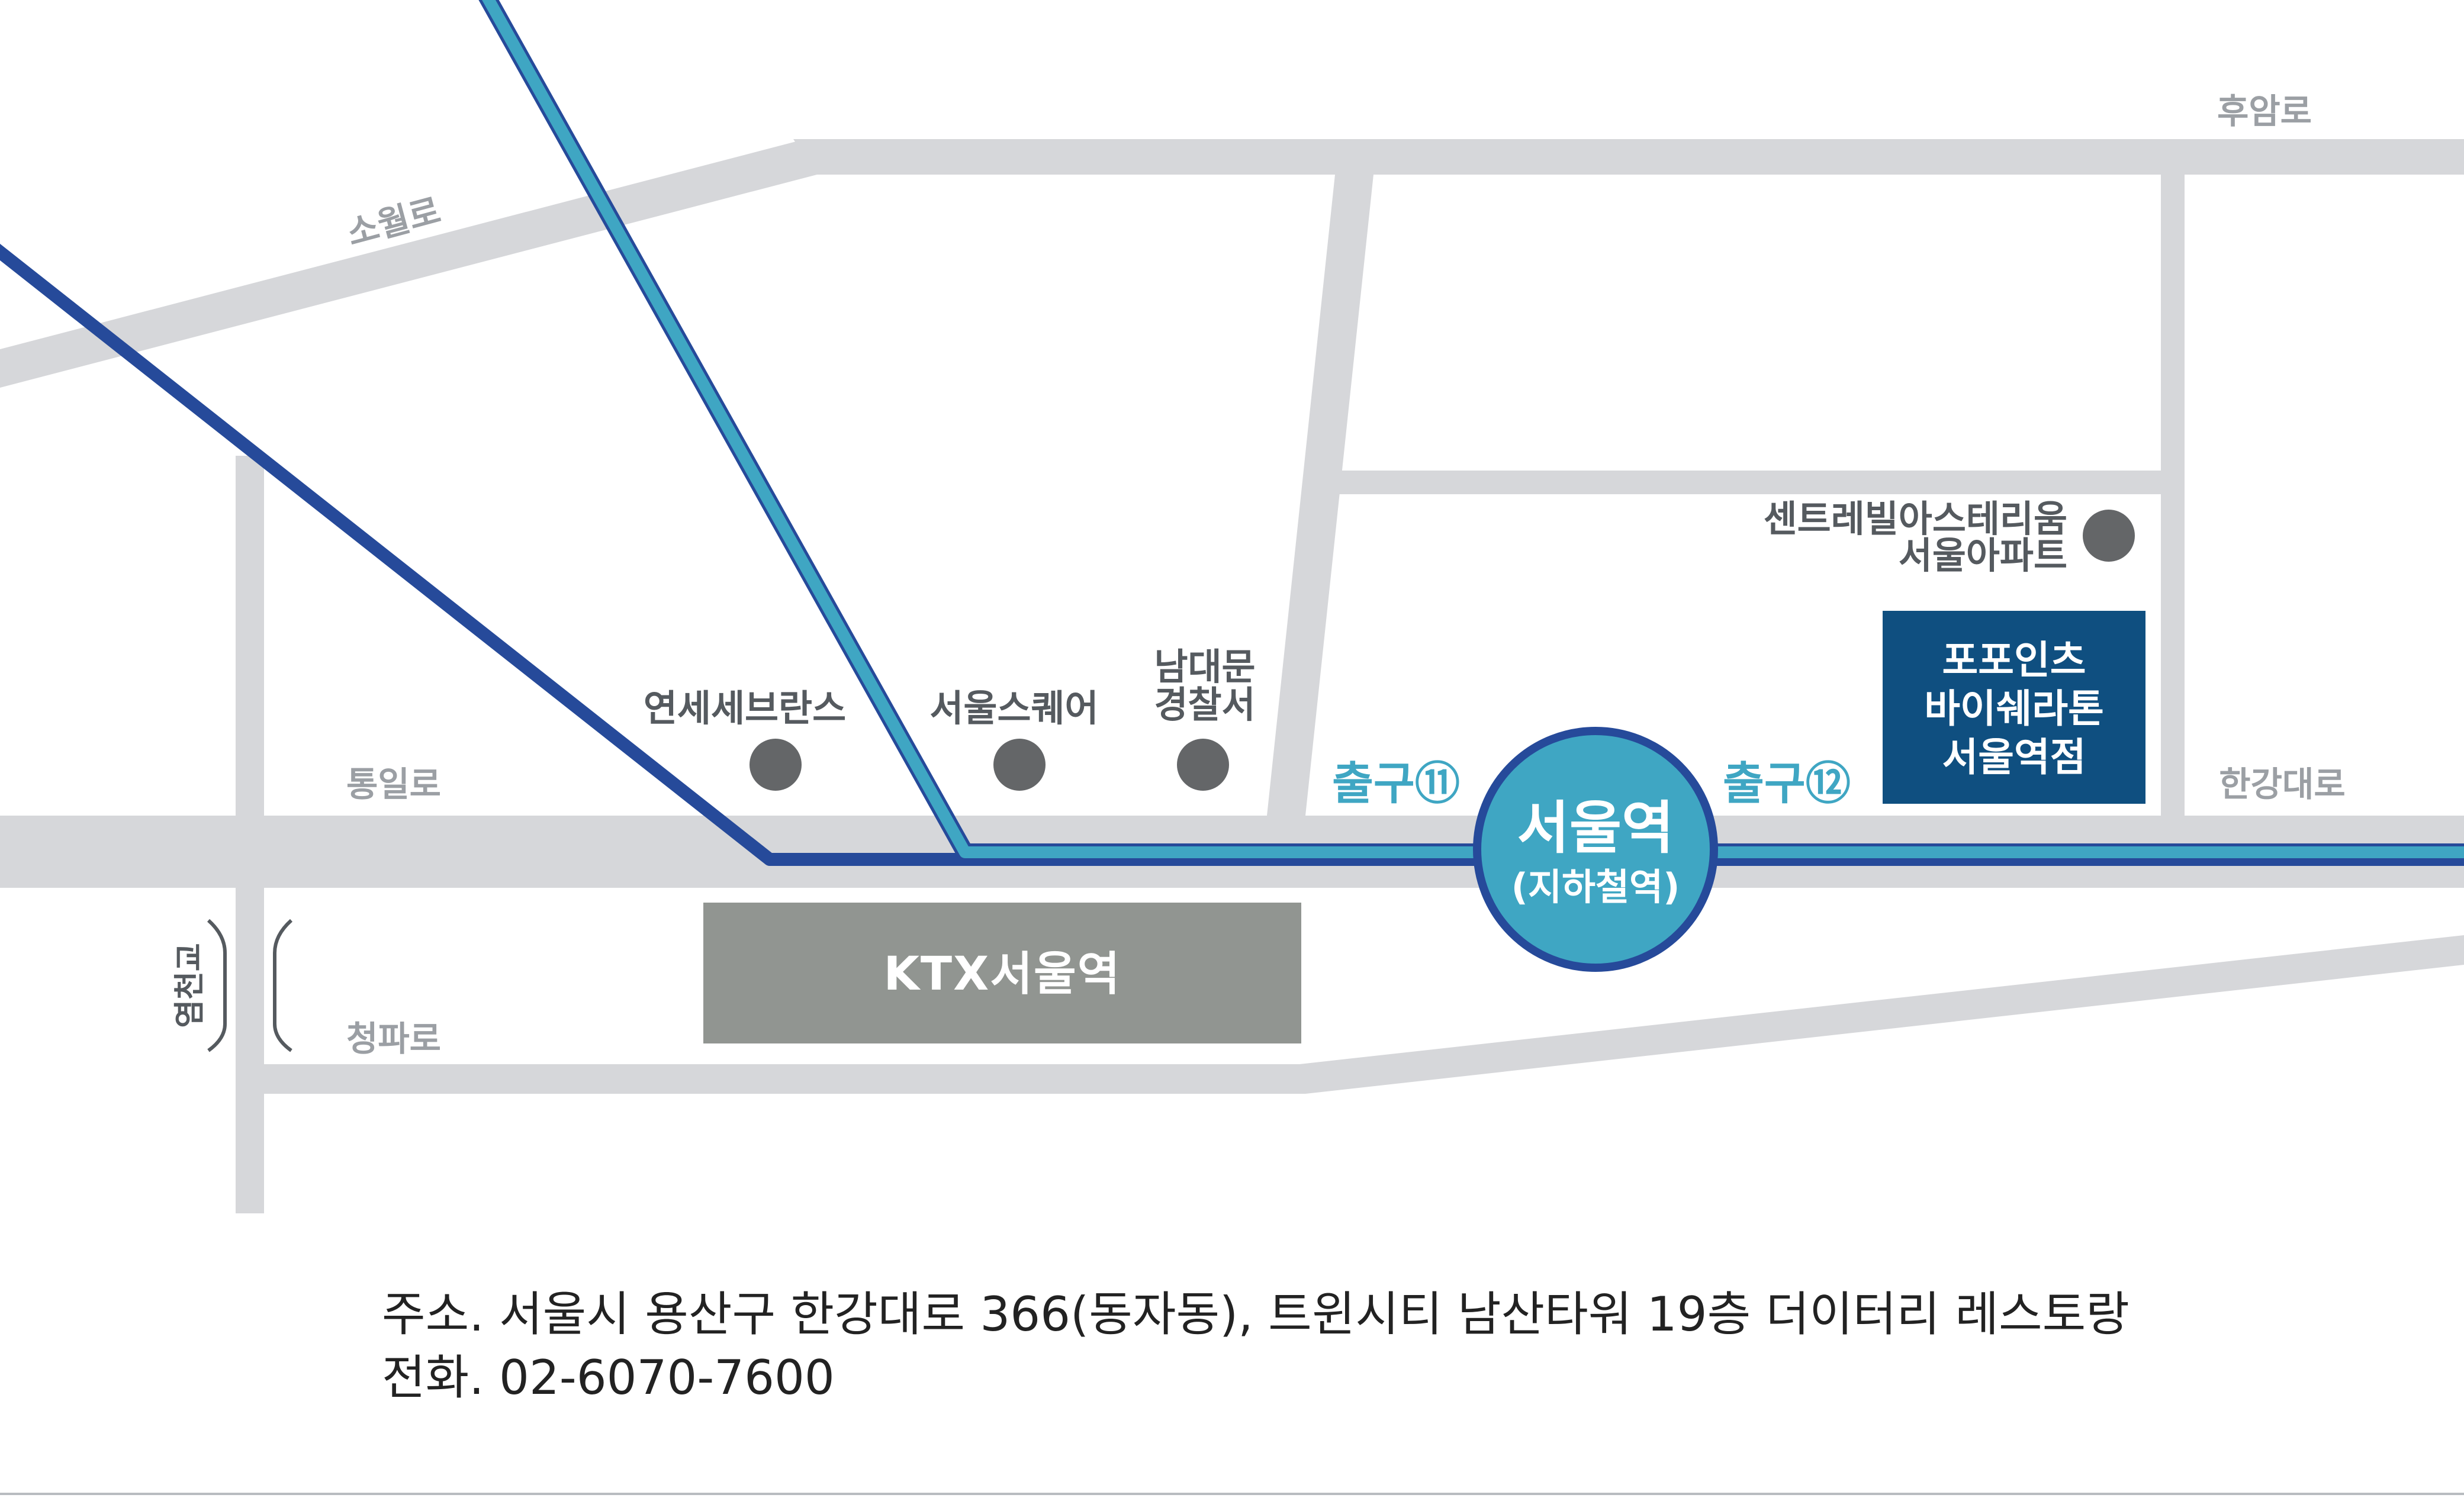  What do you see at coordinates (608, 1377) in the screenshot?
I see `phone-text: 전화. 02-6070-7600` at bounding box center [608, 1377].